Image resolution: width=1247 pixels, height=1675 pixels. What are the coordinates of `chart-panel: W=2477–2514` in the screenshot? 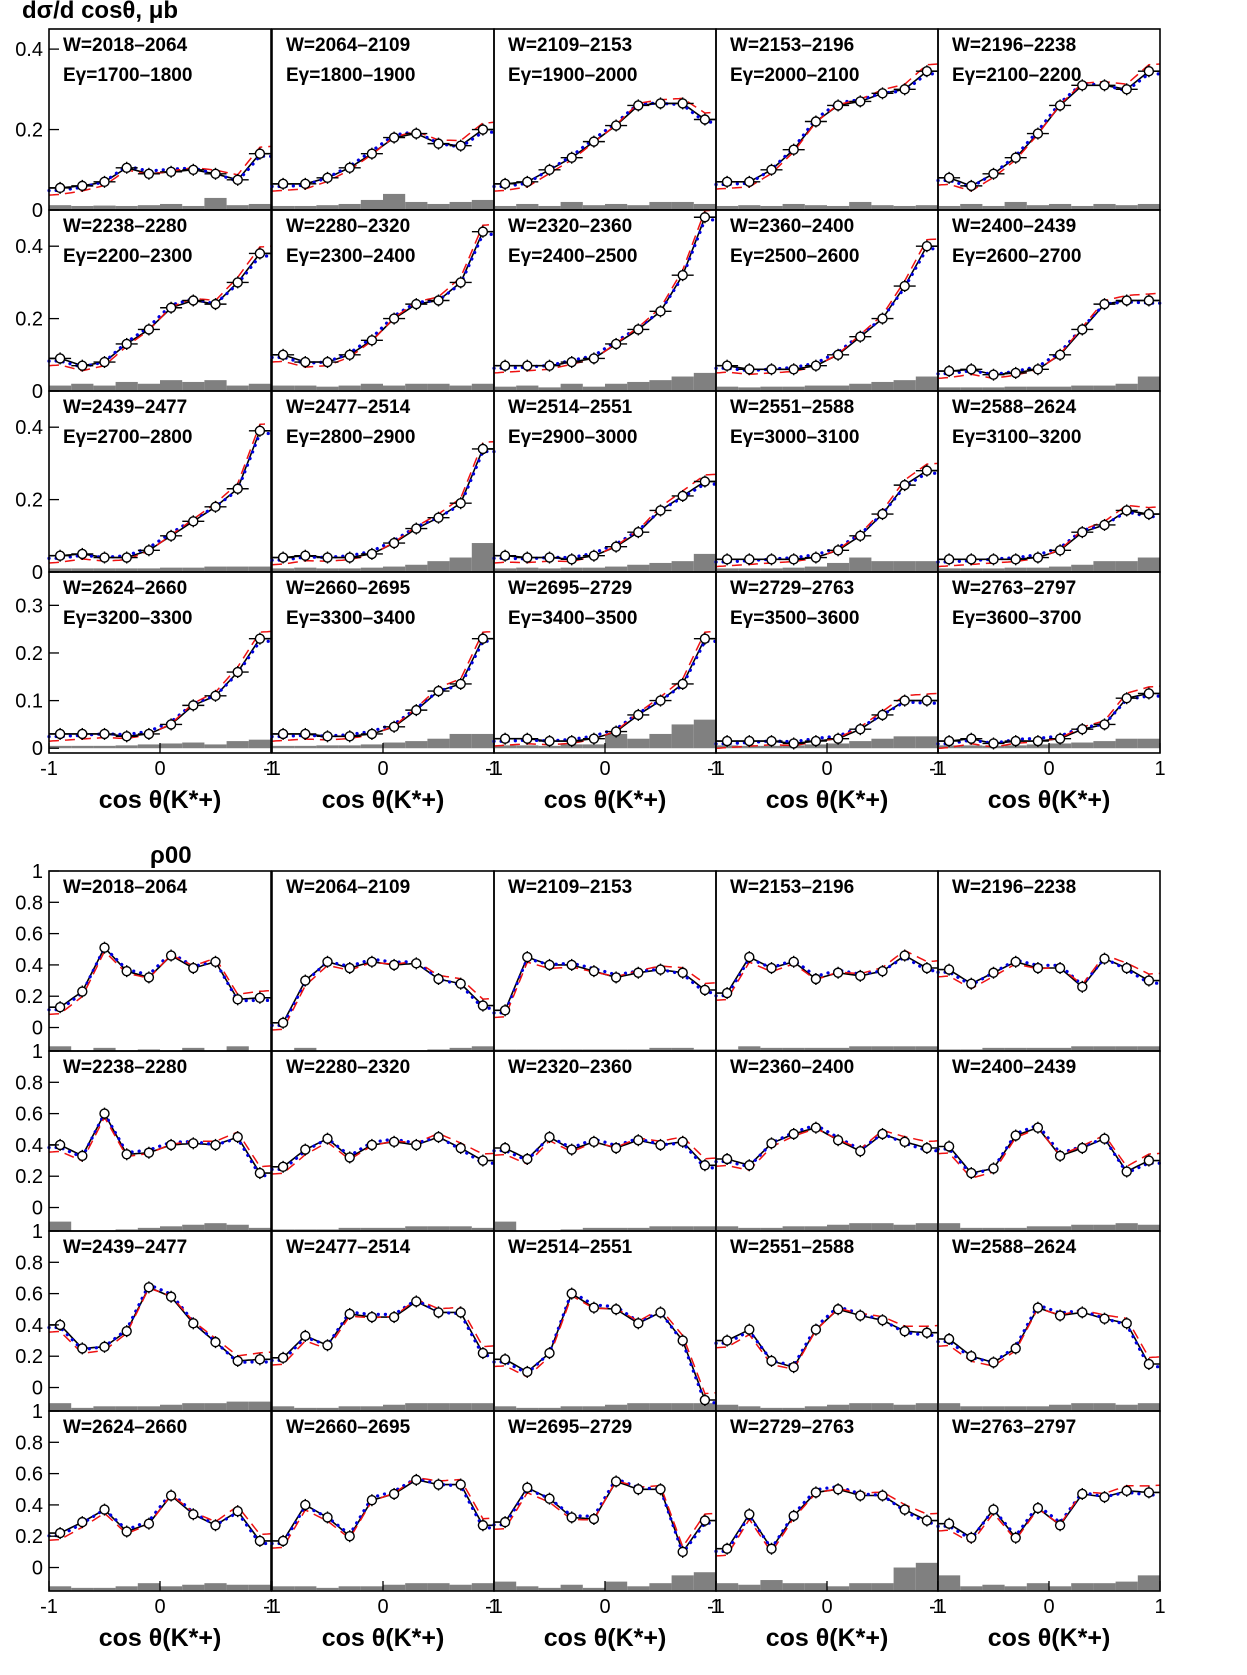 It's located at (383, 1321).